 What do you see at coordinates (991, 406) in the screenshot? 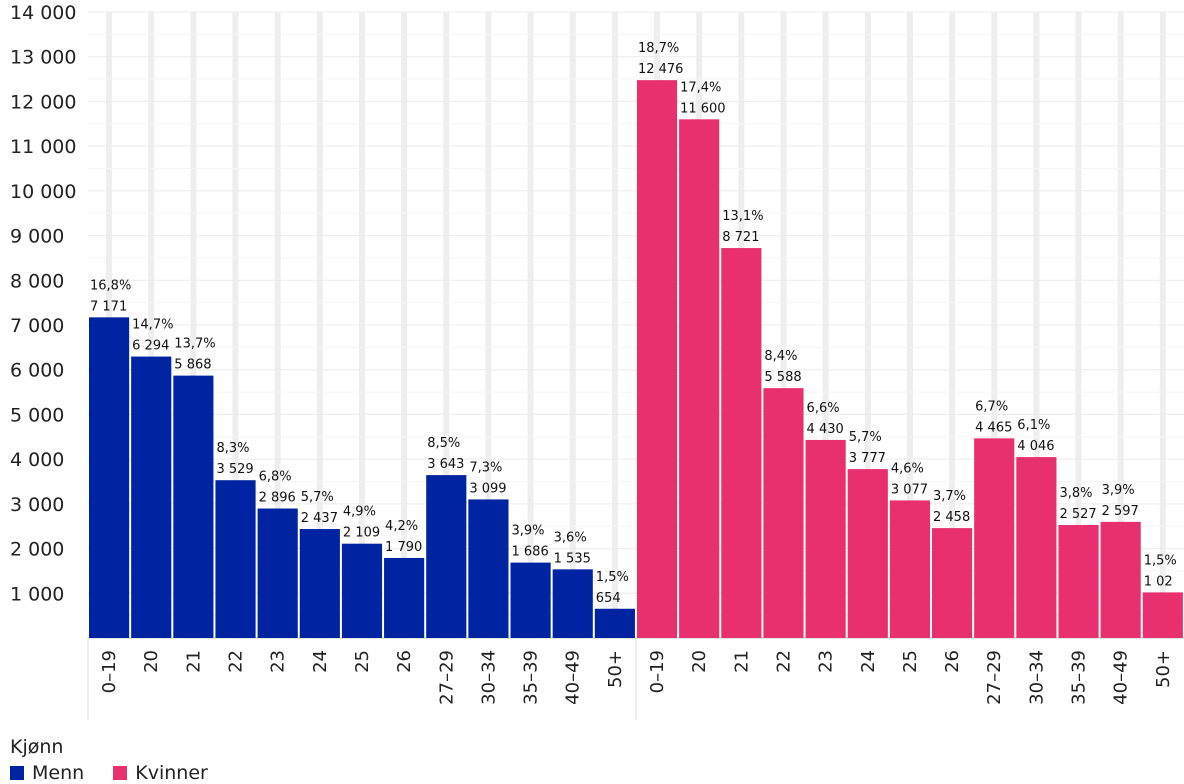
I see `percent-label: 6,7%` at bounding box center [991, 406].